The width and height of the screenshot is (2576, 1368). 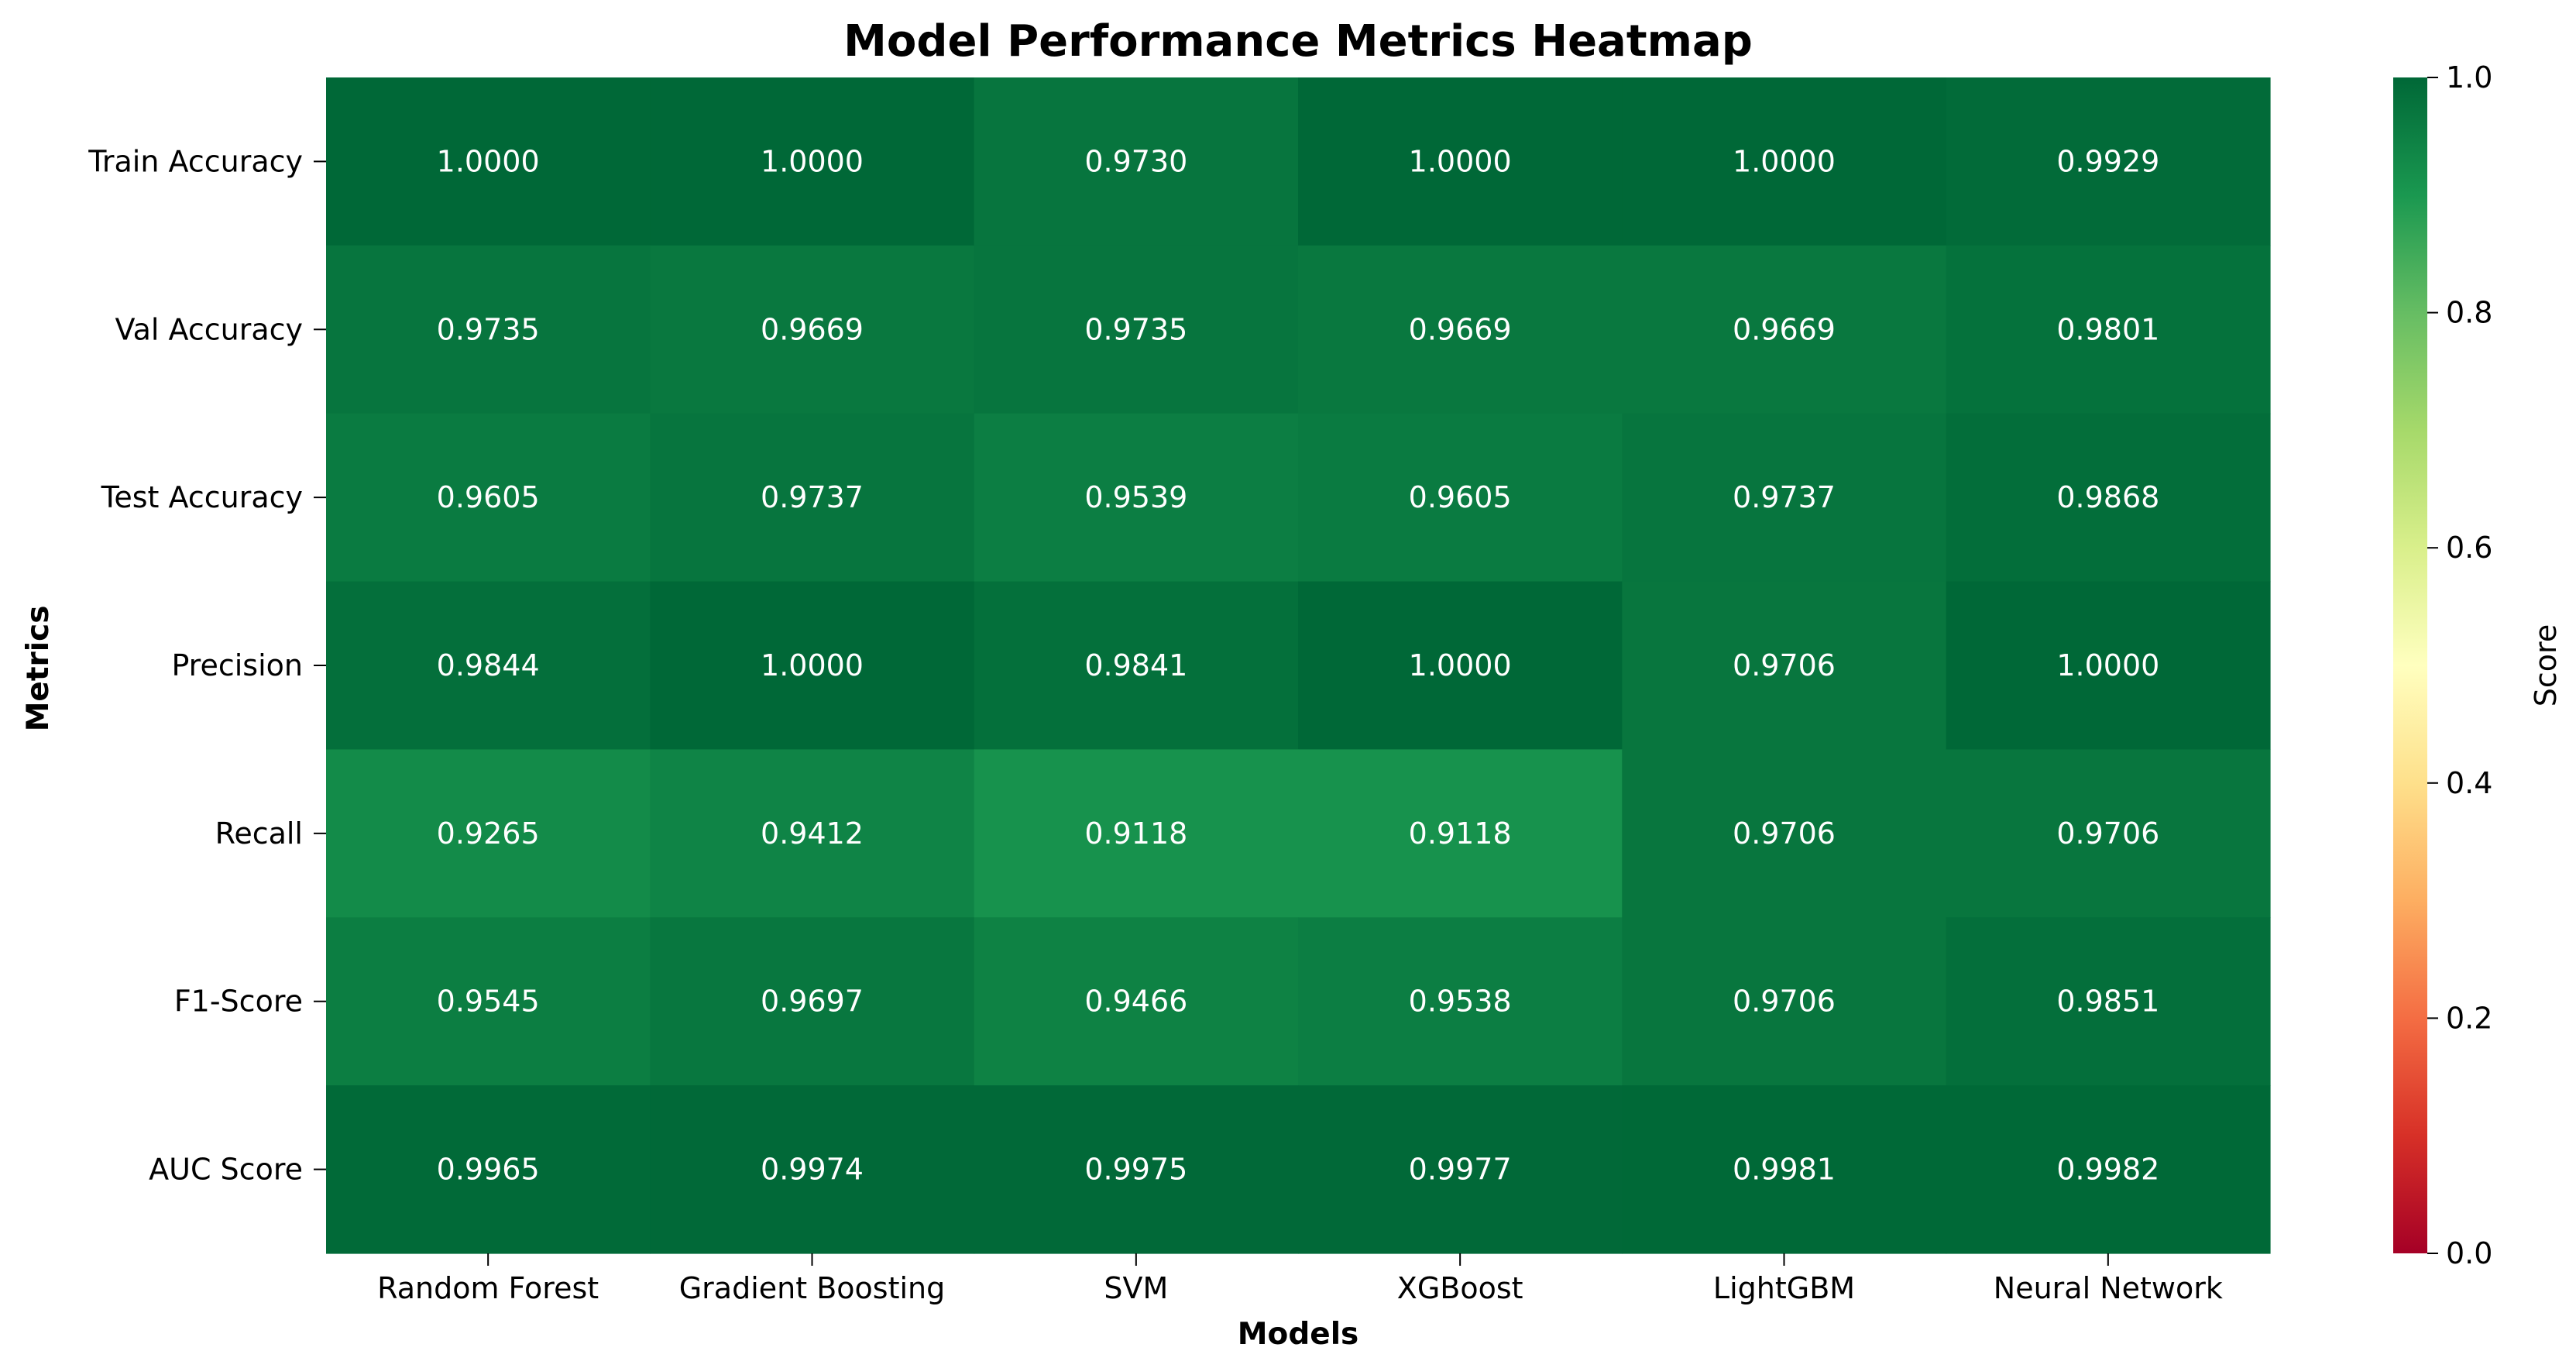 What do you see at coordinates (2546, 665) in the screenshot?
I see `colorbar-label: Score` at bounding box center [2546, 665].